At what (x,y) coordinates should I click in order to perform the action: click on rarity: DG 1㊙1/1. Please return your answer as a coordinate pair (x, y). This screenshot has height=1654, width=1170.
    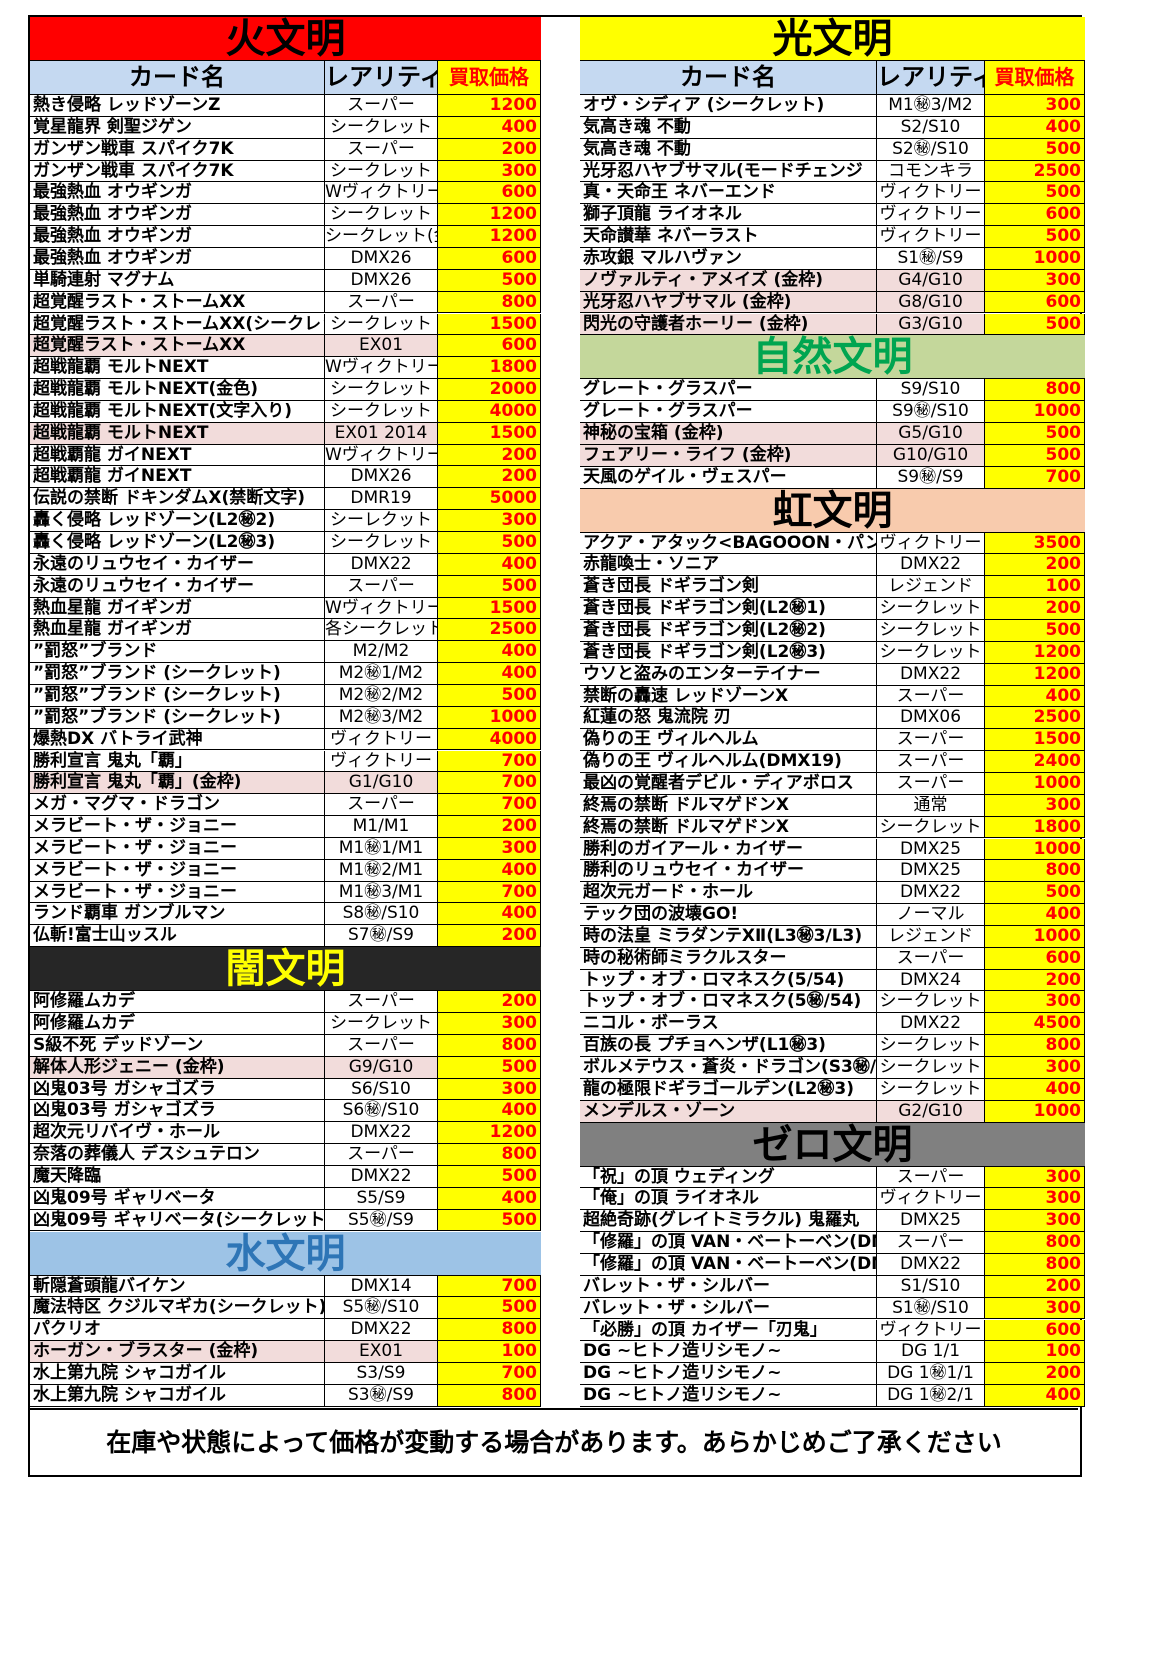
    Looking at the image, I should click on (931, 1374).